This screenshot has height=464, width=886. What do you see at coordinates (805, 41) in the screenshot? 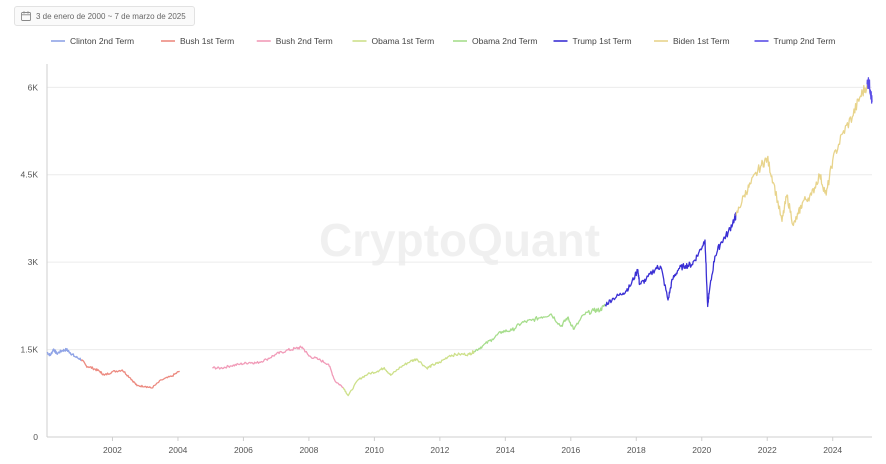
I see `legend-label-trump-2nd-term: Trump 2nd Term` at bounding box center [805, 41].